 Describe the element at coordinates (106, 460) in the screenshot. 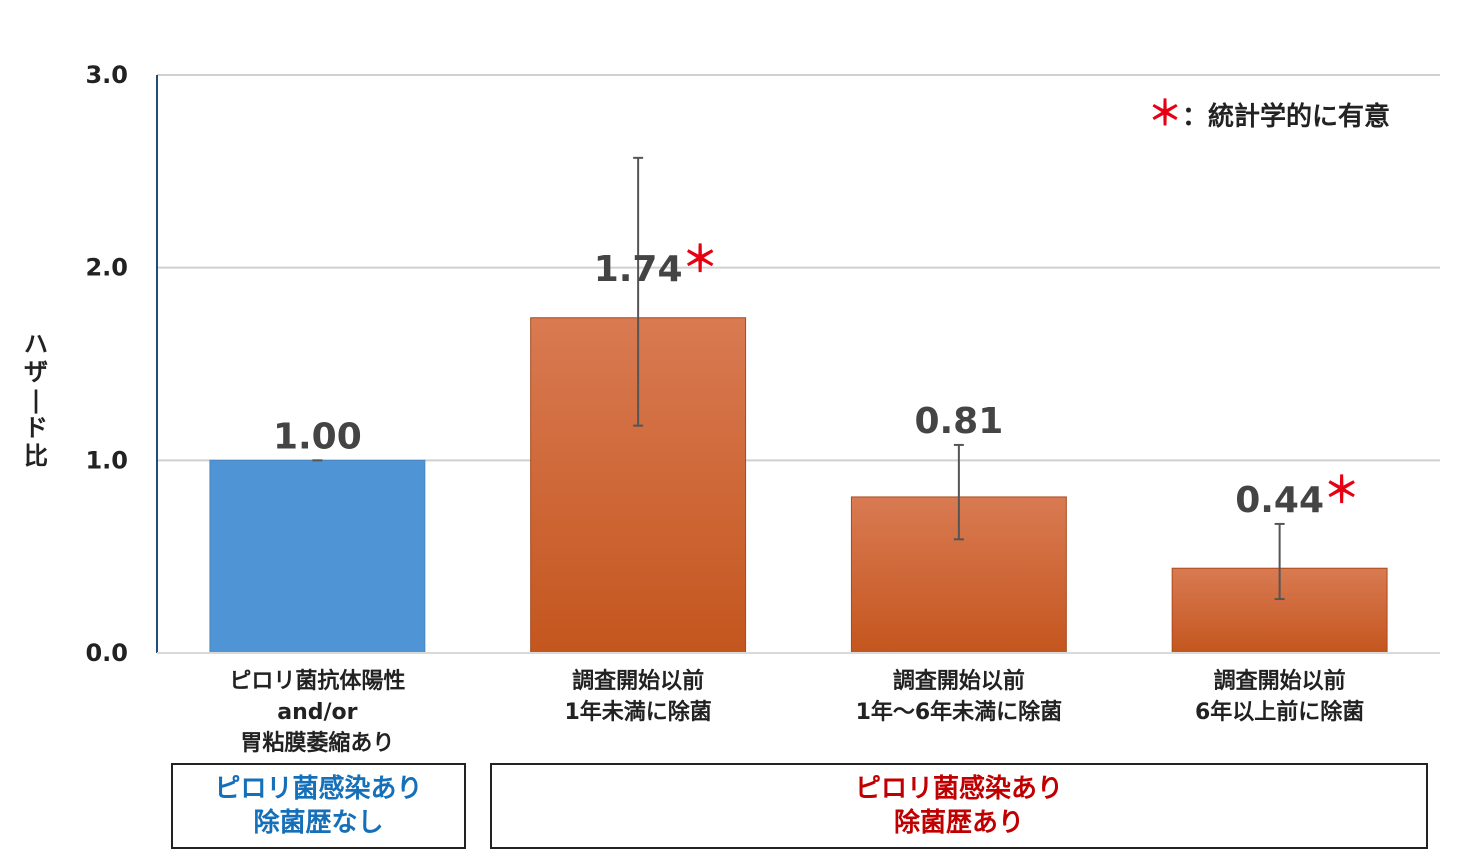

I see `y-tick-label: 1.0` at that location.